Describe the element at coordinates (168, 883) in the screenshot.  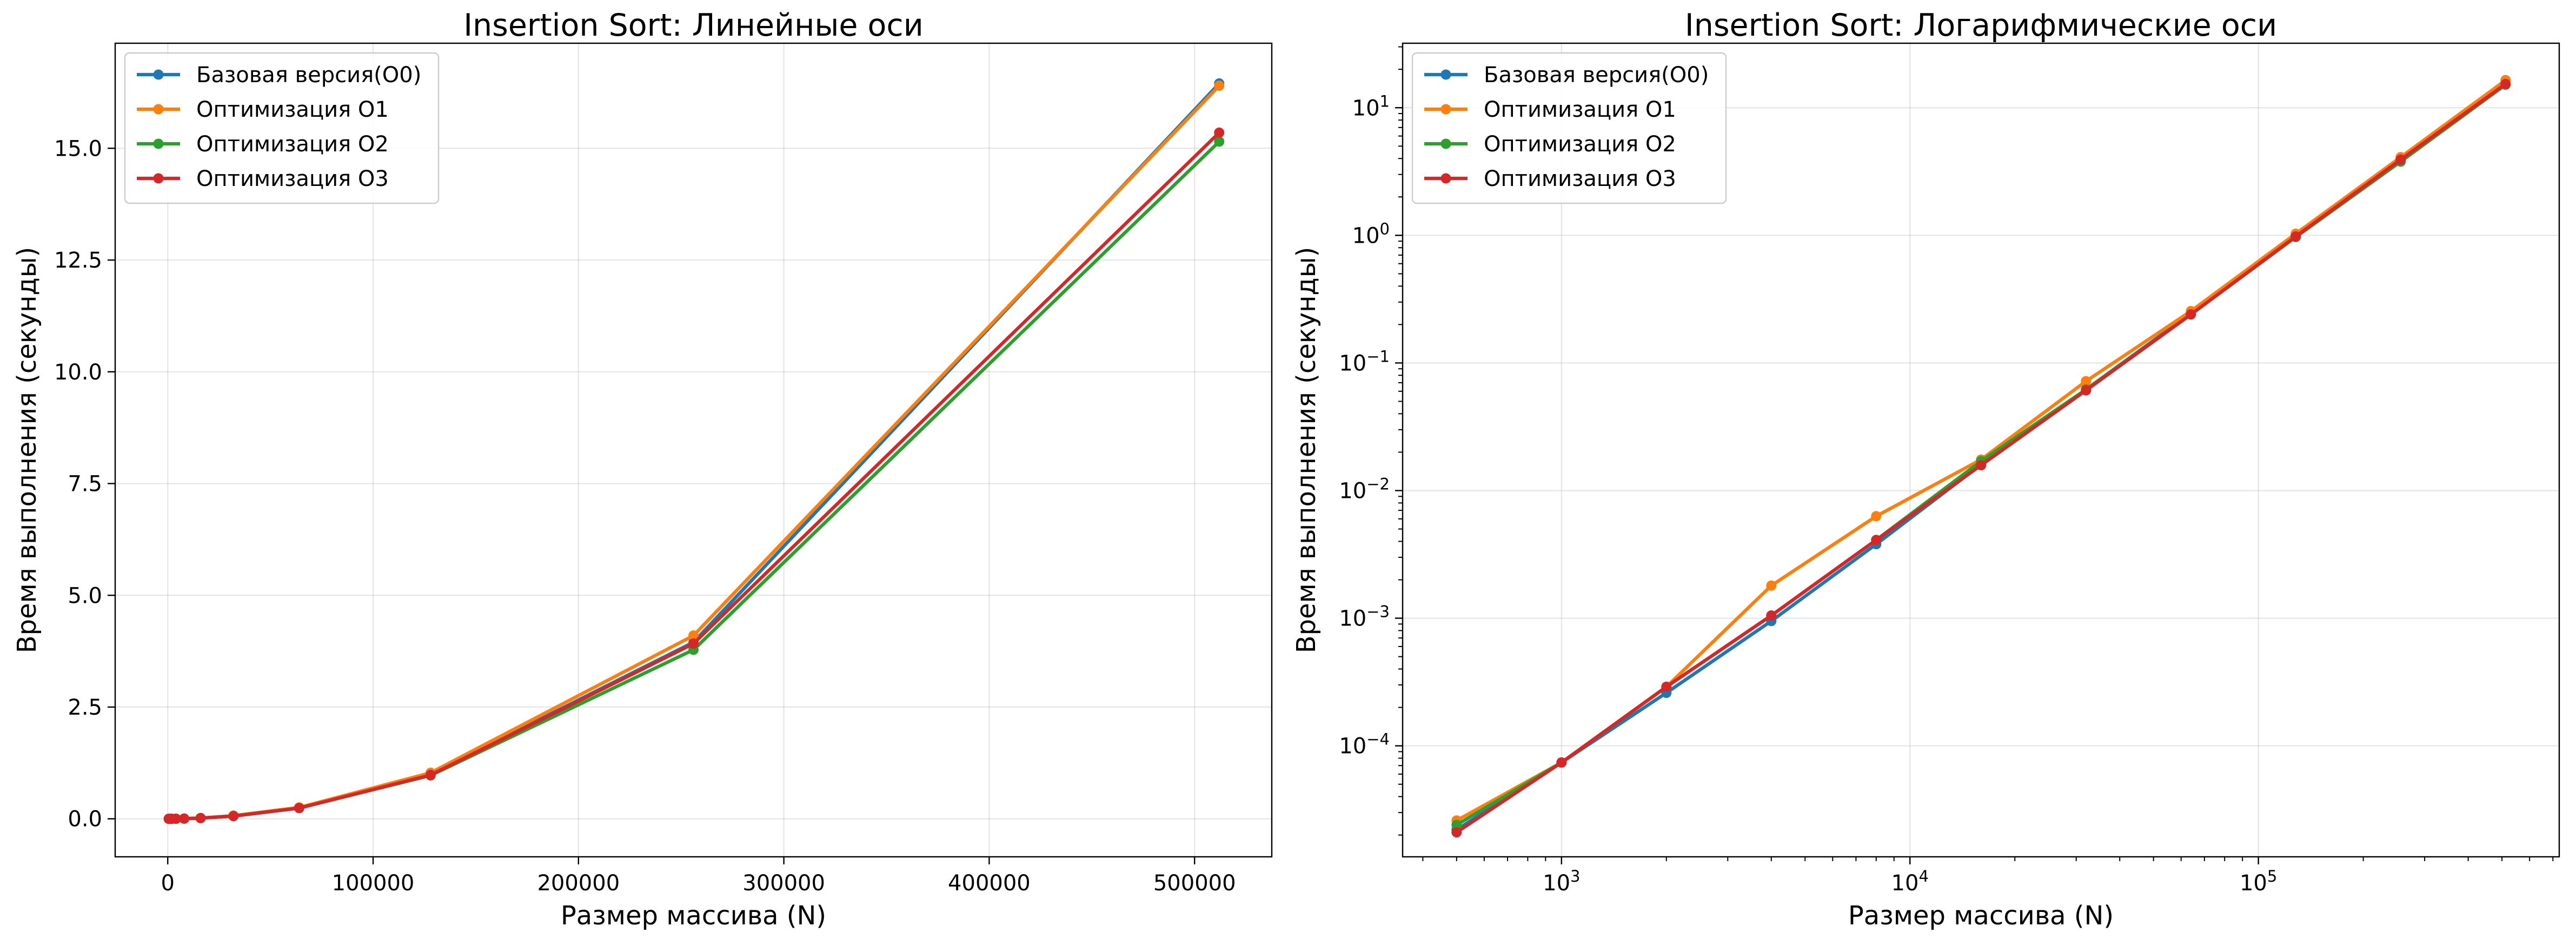
I see `x-tick-label: 0` at that location.